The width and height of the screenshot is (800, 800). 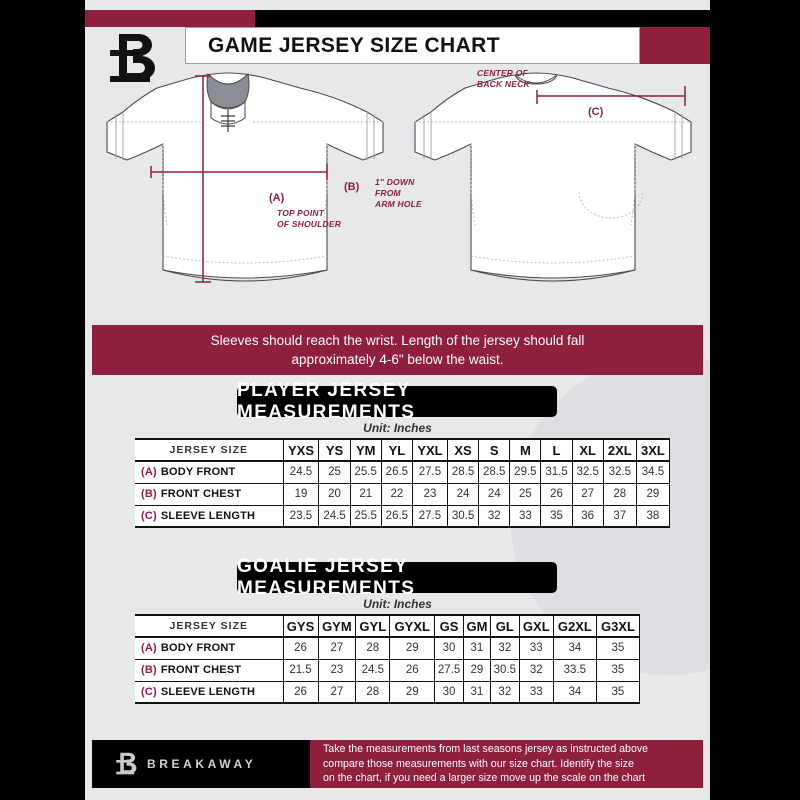 What do you see at coordinates (494, 450) in the screenshot?
I see `size-column-header: S` at bounding box center [494, 450].